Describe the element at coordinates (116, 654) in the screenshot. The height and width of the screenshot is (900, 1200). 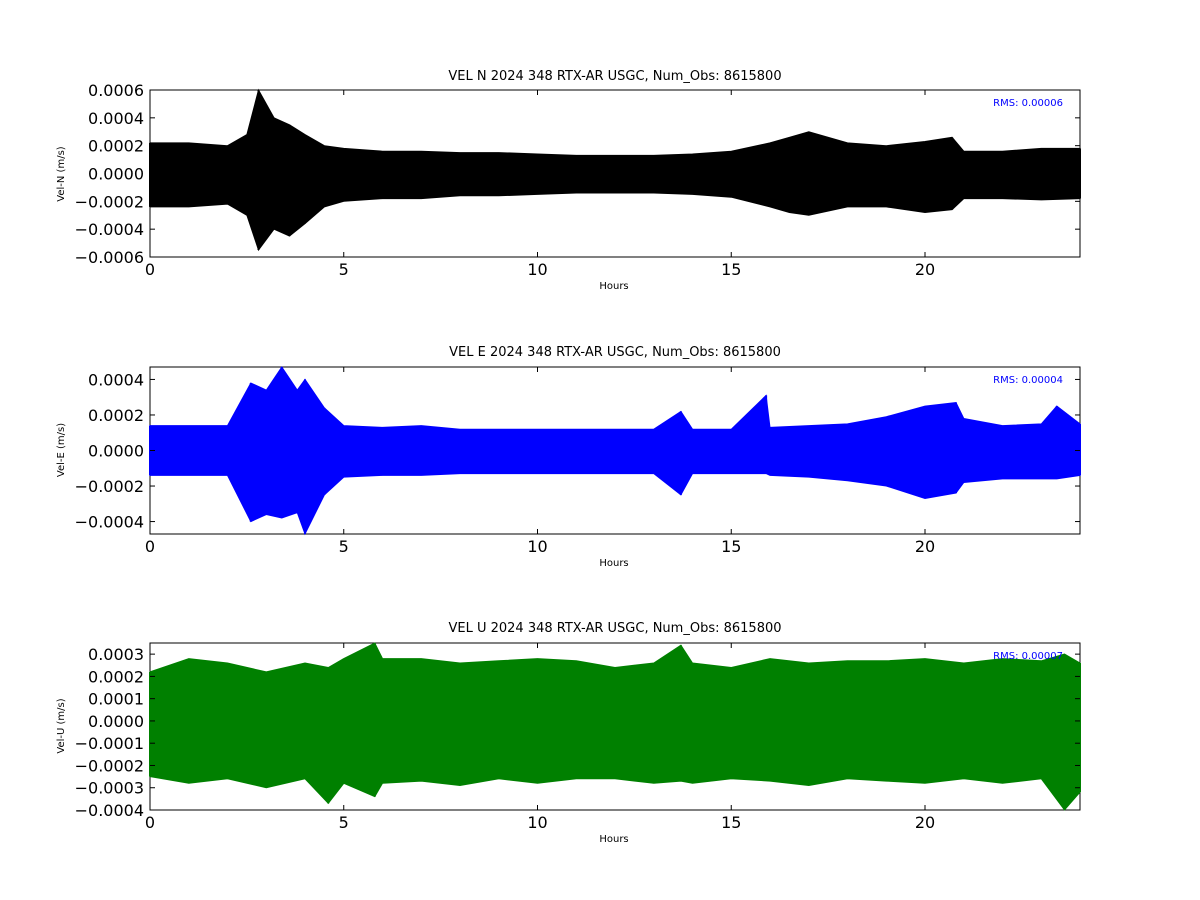
I see `y-tick-label: 0.0003` at that location.